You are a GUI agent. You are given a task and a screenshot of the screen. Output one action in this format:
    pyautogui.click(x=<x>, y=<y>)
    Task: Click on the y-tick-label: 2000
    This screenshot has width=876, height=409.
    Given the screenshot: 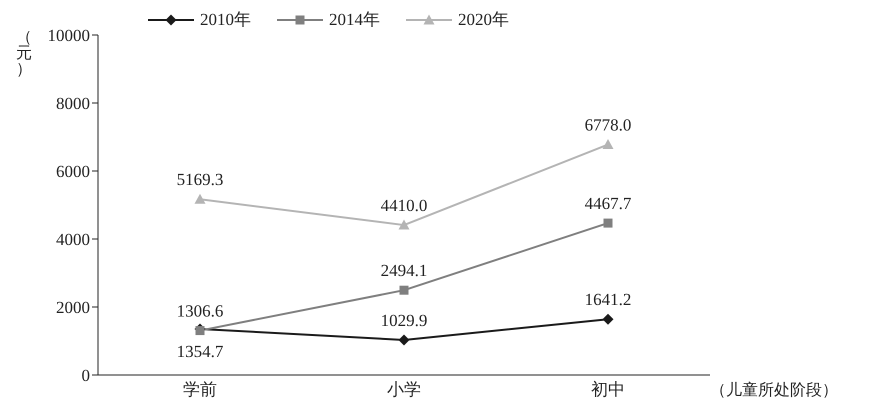 What is the action you would take?
    pyautogui.click(x=73, y=308)
    